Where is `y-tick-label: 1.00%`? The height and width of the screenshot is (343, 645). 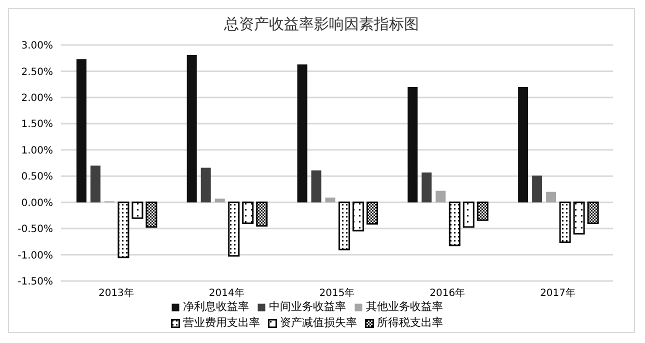 y-tick-label: 1.00% is located at coordinates (37, 150).